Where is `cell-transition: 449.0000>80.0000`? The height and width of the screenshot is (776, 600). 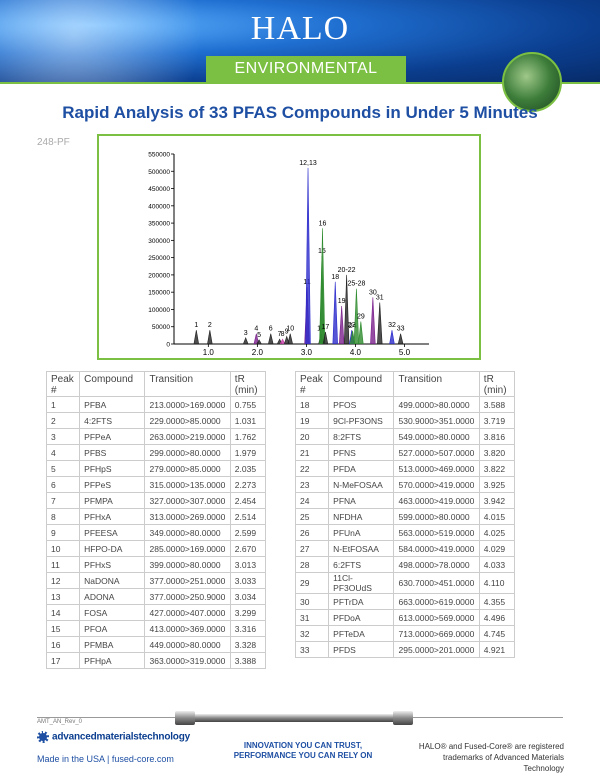 cell-transition: 449.0000>80.0000 is located at coordinates (187, 644).